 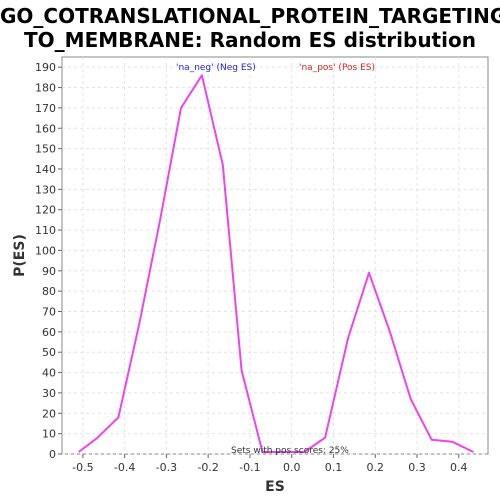 I want to click on x-tick-label: 0.2, so click(x=375, y=467).